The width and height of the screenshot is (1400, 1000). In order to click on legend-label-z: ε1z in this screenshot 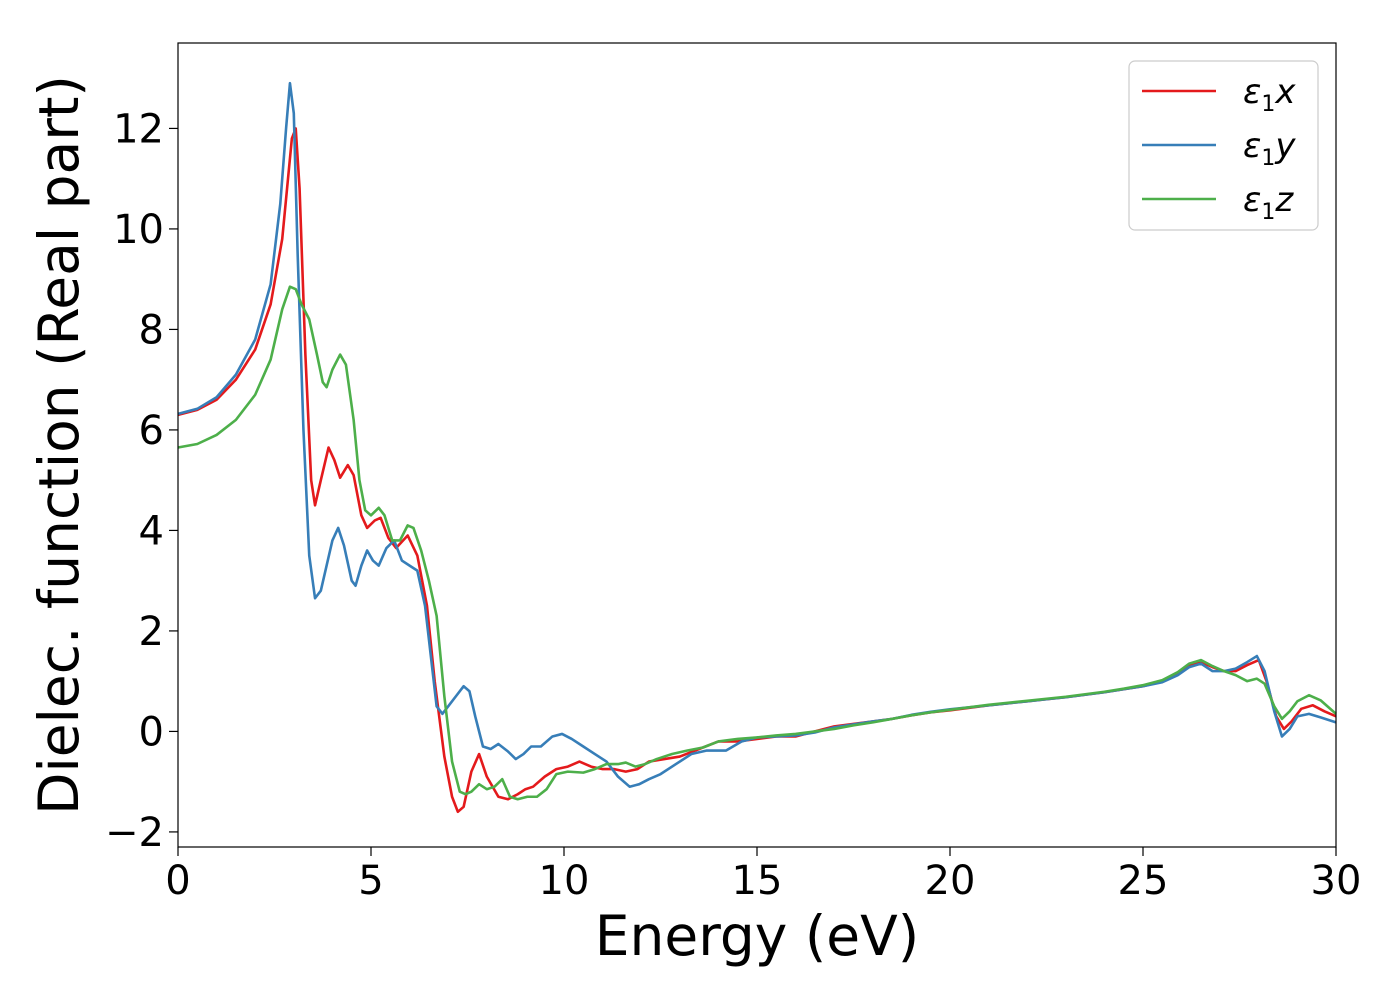, I will do `click(1268, 202)`.